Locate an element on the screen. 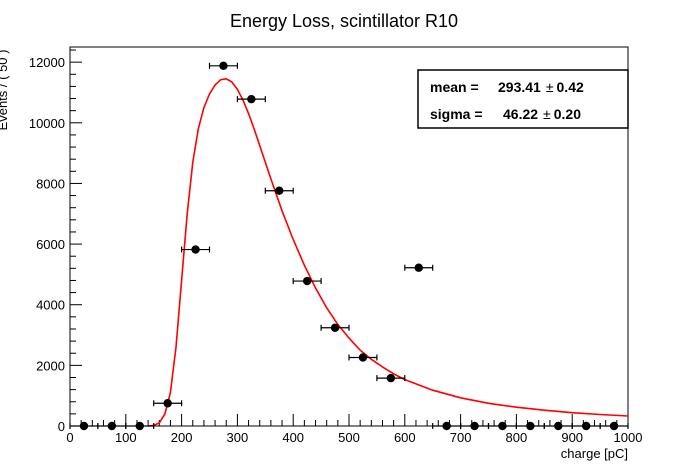  x-axis-label: charge [pC] is located at coordinates (594, 453).